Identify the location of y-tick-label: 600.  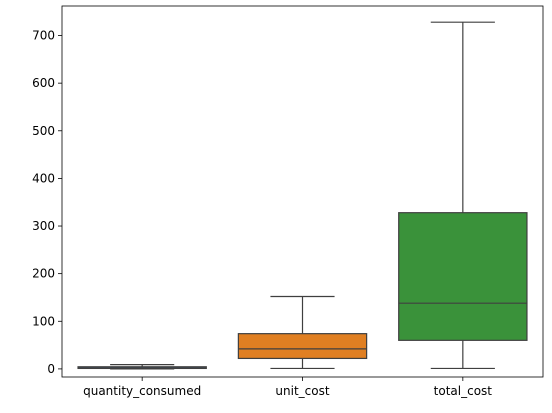
(43, 83).